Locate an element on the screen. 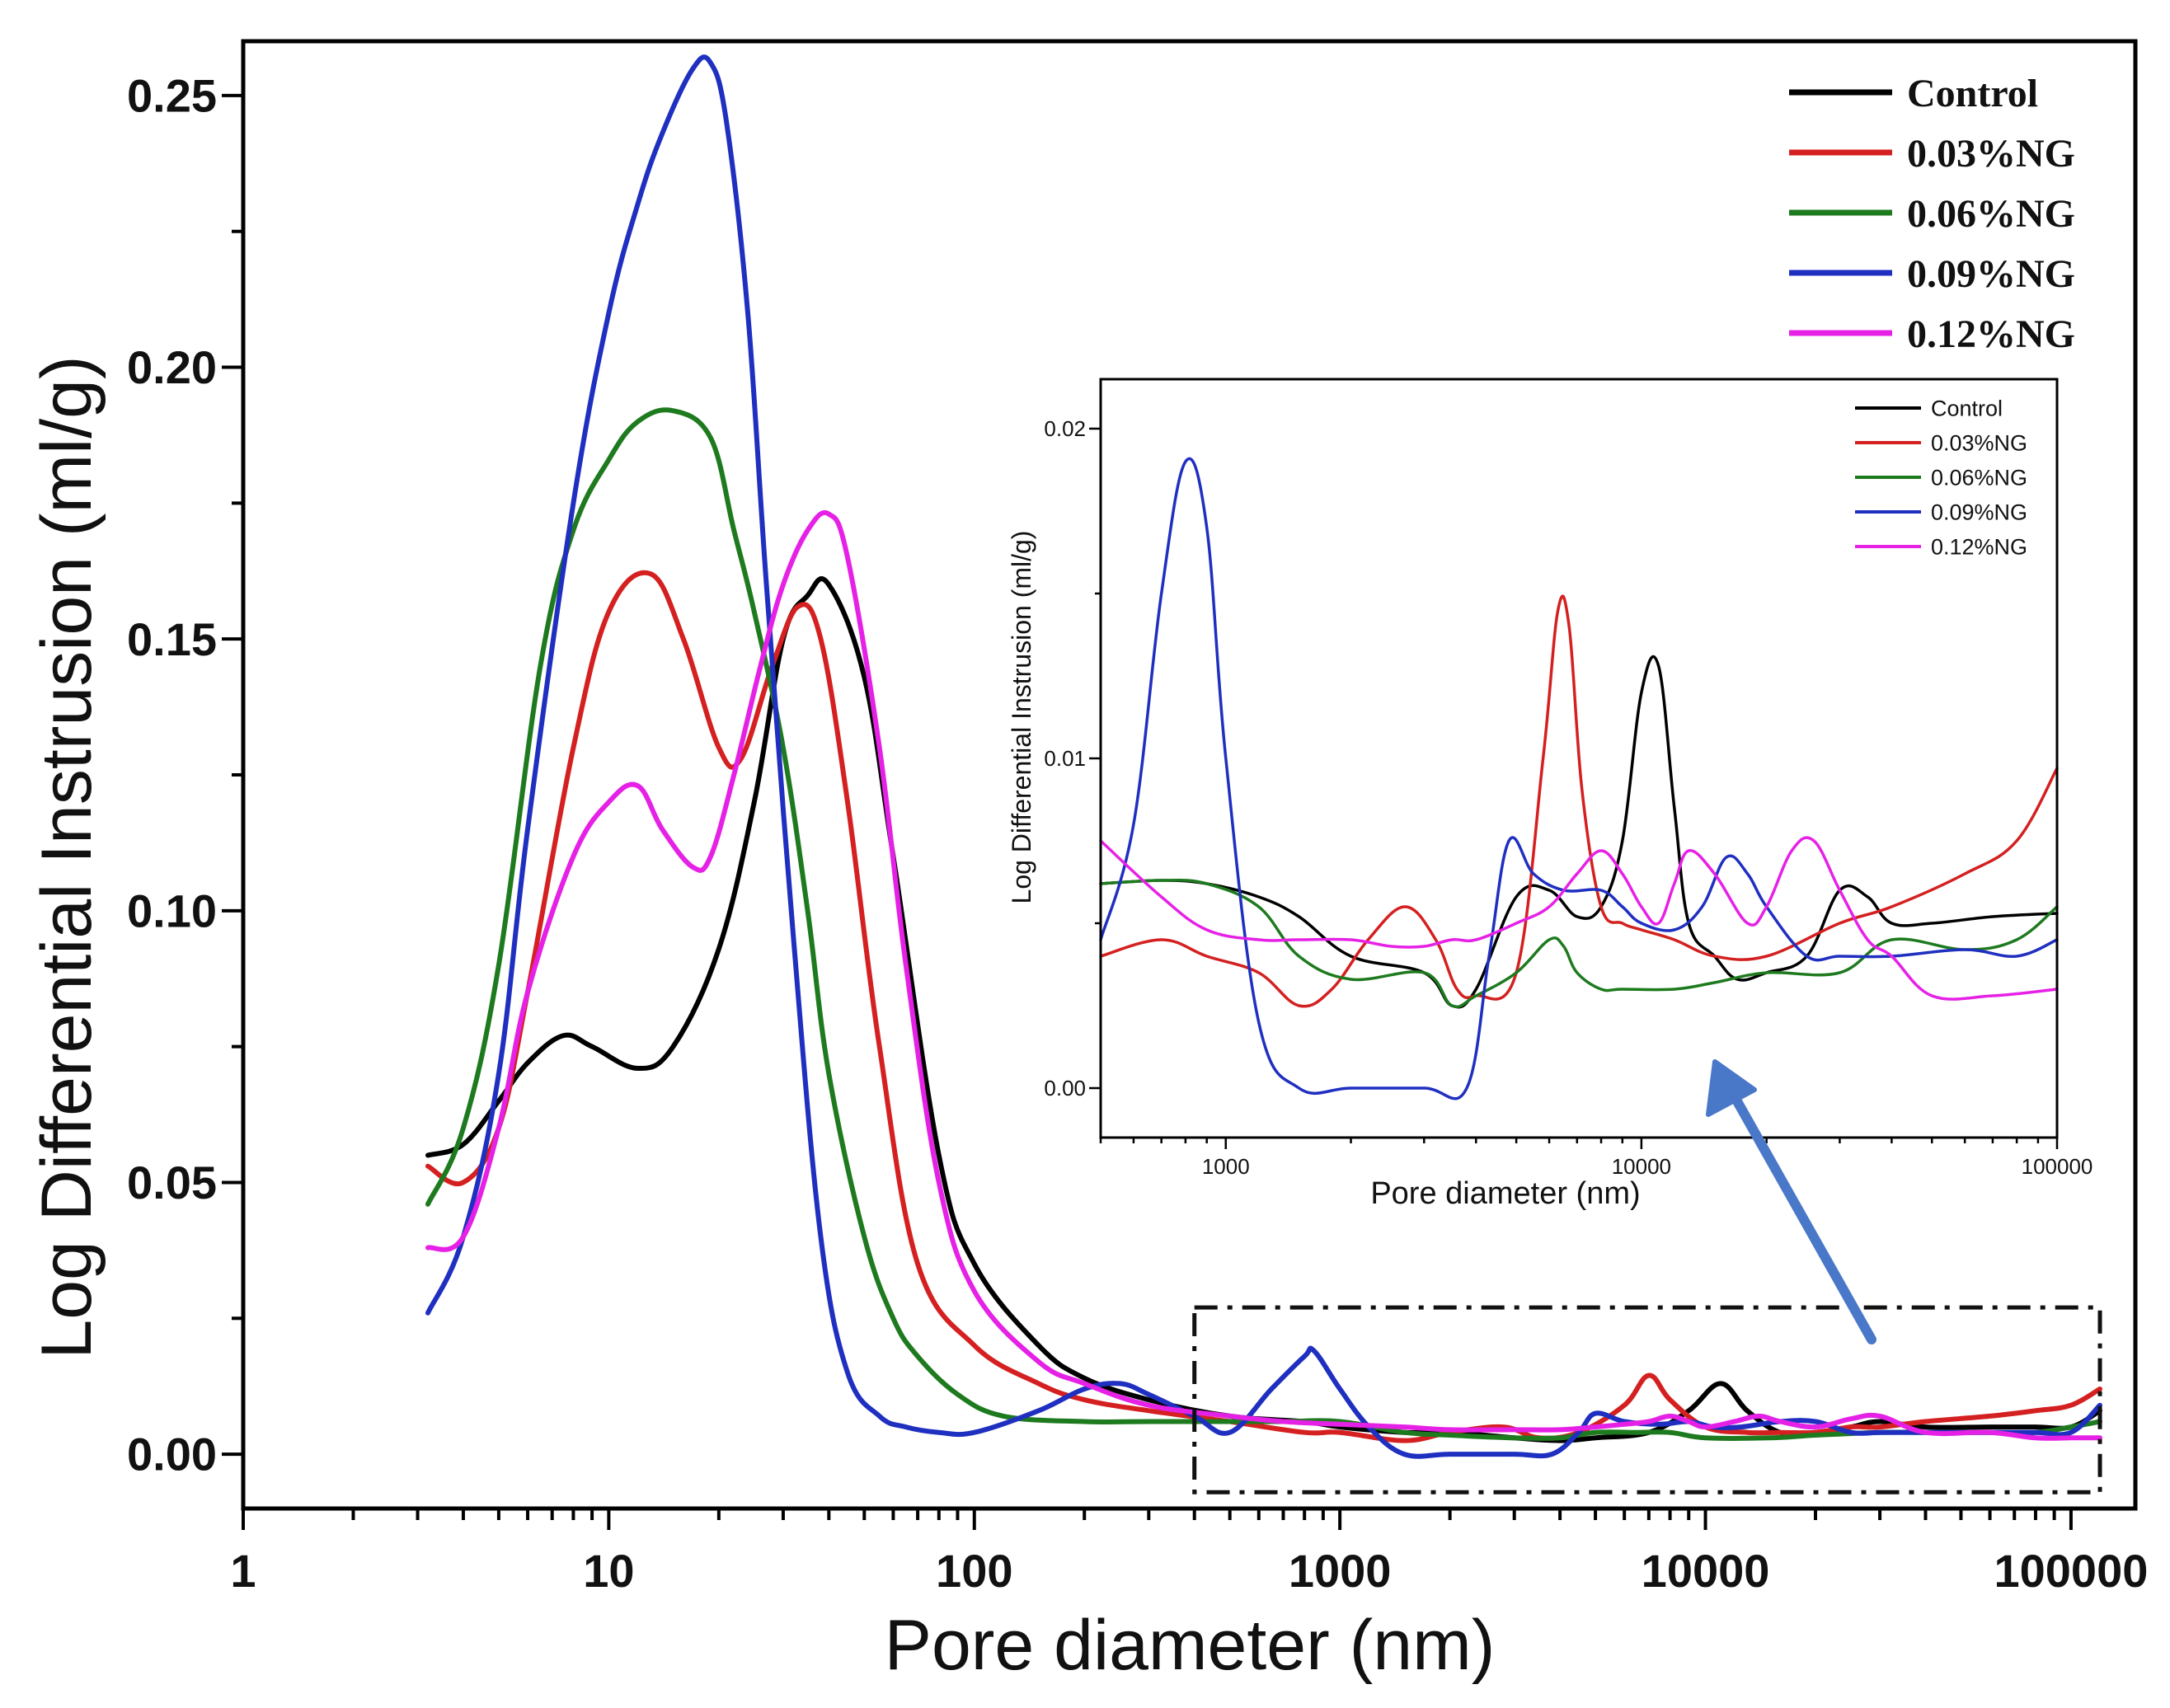 This screenshot has height=1708, width=2170. inset-x-tick-label: 1000 is located at coordinates (1226, 1166).